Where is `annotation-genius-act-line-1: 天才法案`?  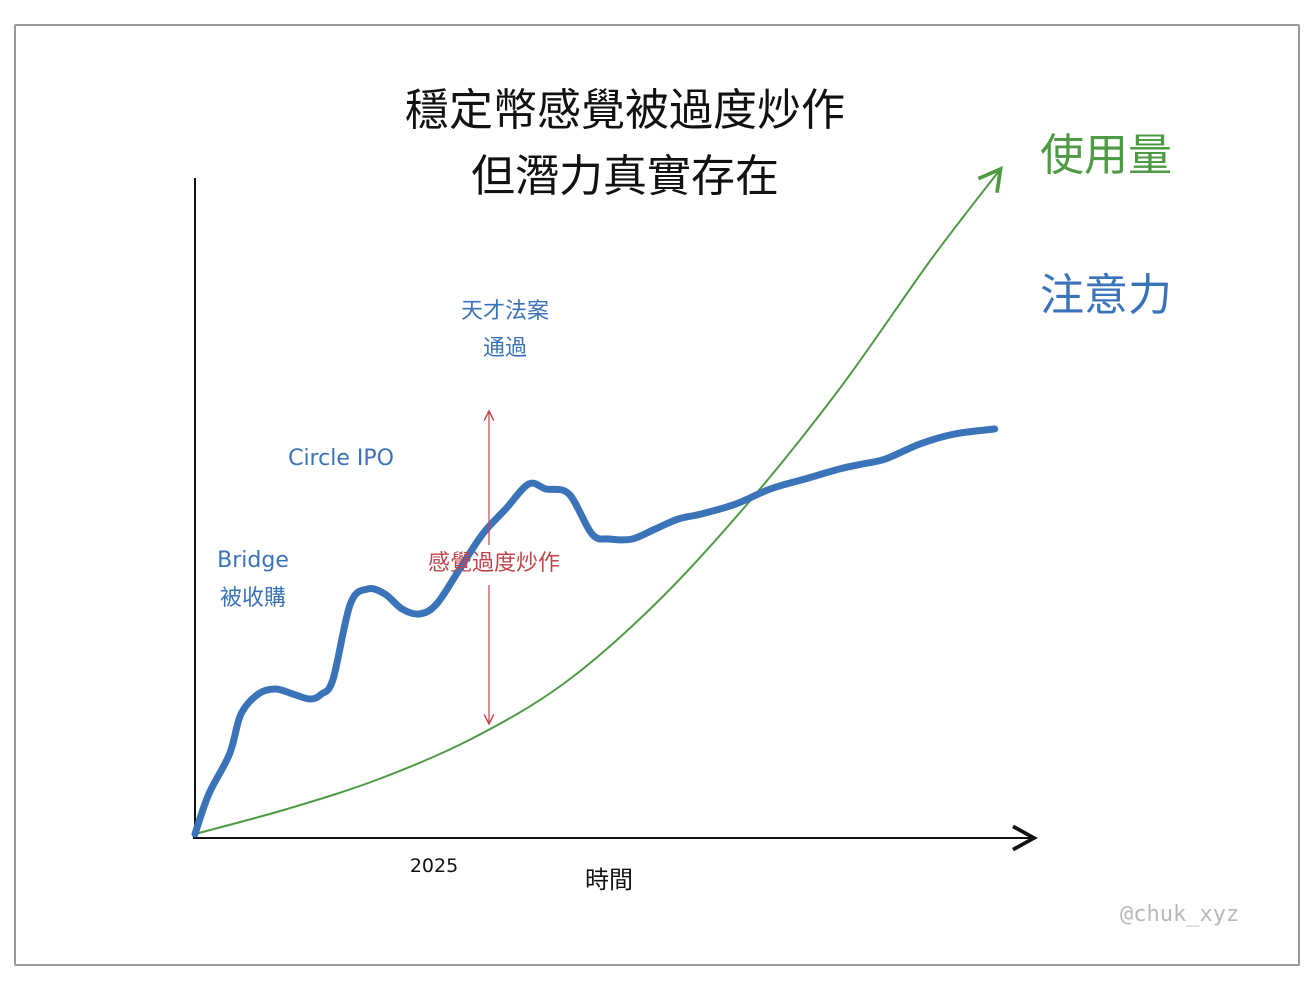 annotation-genius-act-line-1: 天才法案 is located at coordinates (505, 311).